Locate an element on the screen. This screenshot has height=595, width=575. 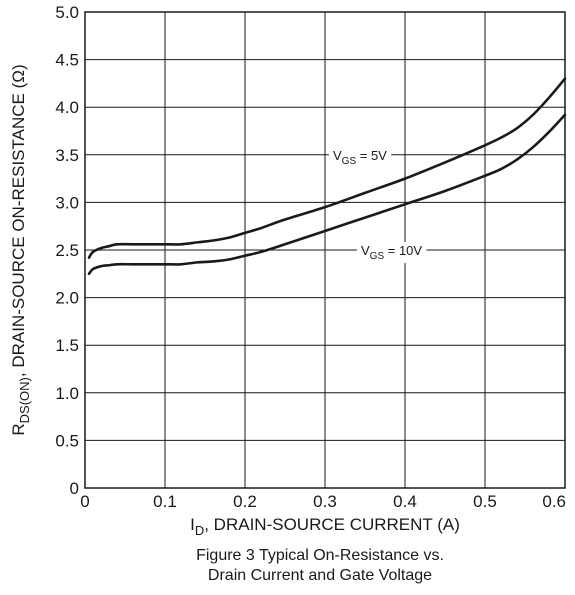
y-tick-label: 2.0 is located at coordinates (67, 298).